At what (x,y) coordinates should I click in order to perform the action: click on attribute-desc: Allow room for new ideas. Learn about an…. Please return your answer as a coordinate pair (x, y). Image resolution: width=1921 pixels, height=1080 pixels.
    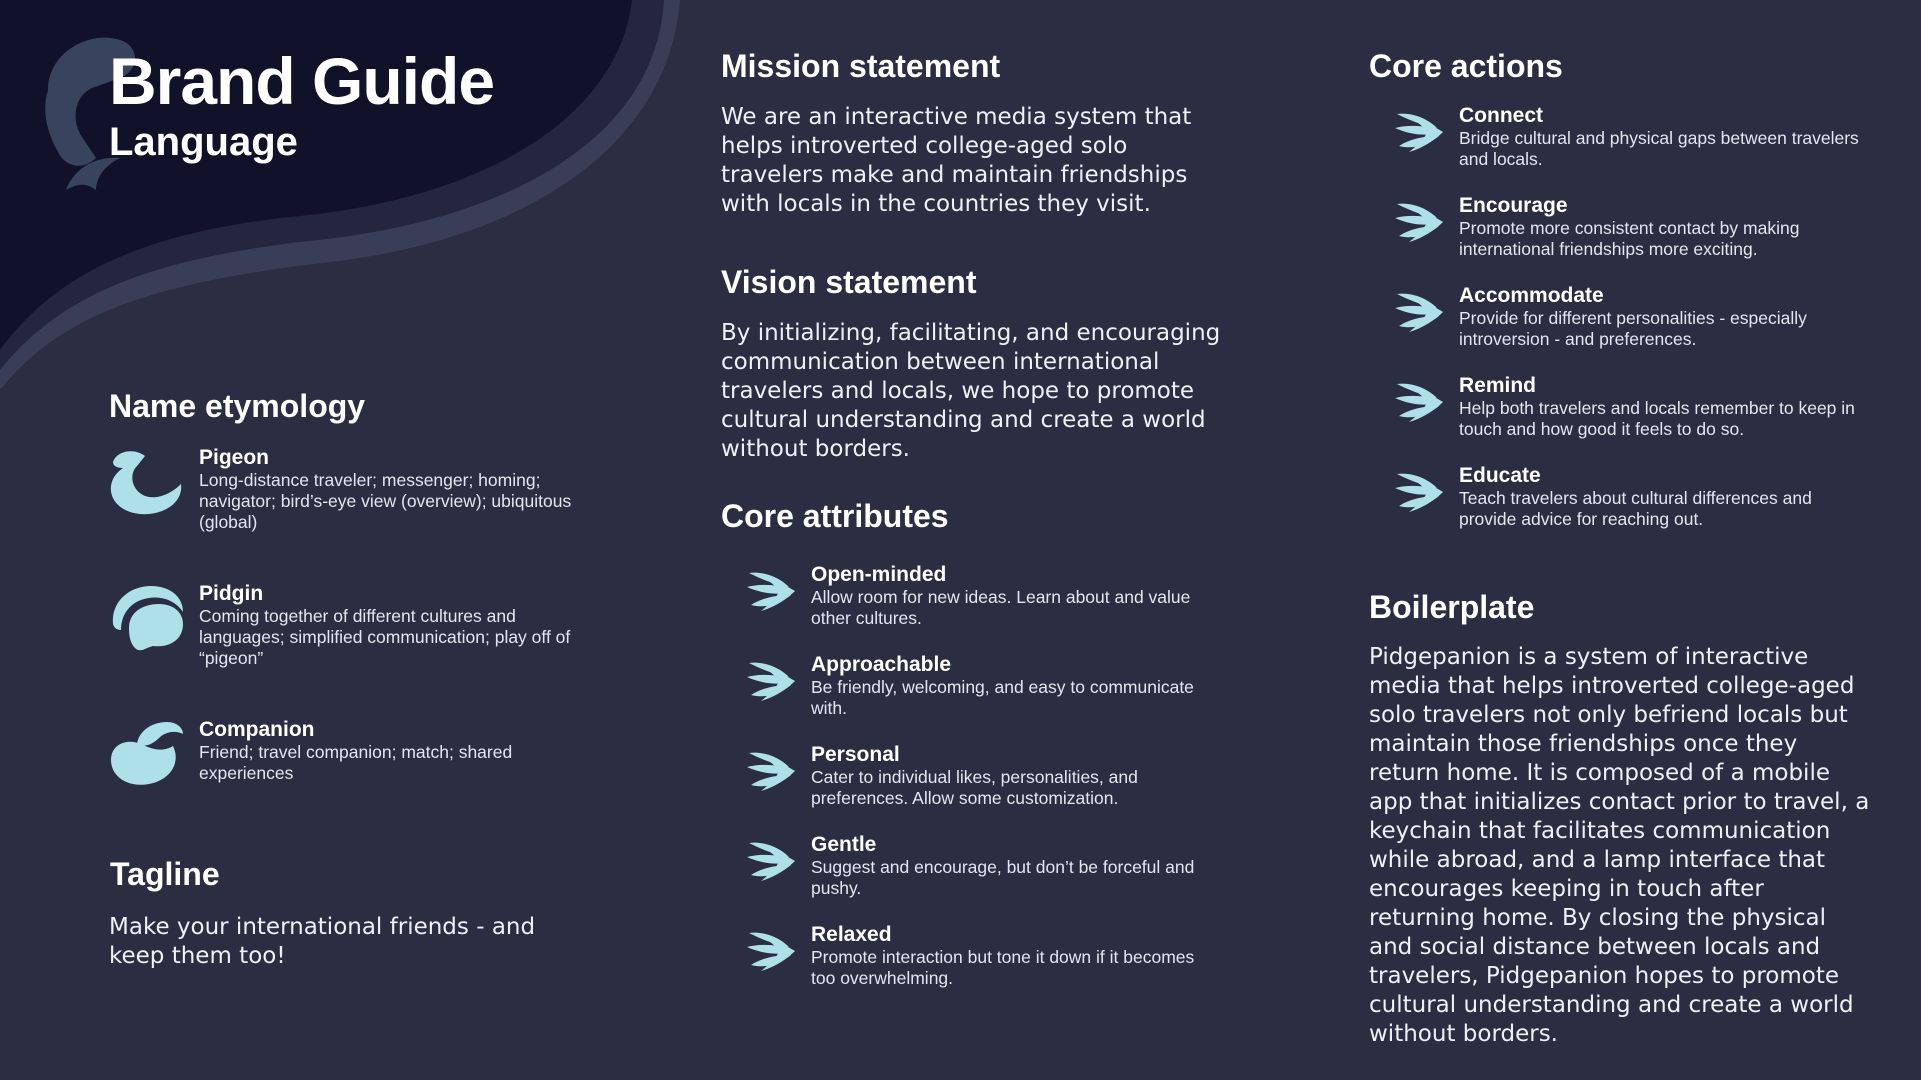
    Looking at the image, I should click on (1001, 607).